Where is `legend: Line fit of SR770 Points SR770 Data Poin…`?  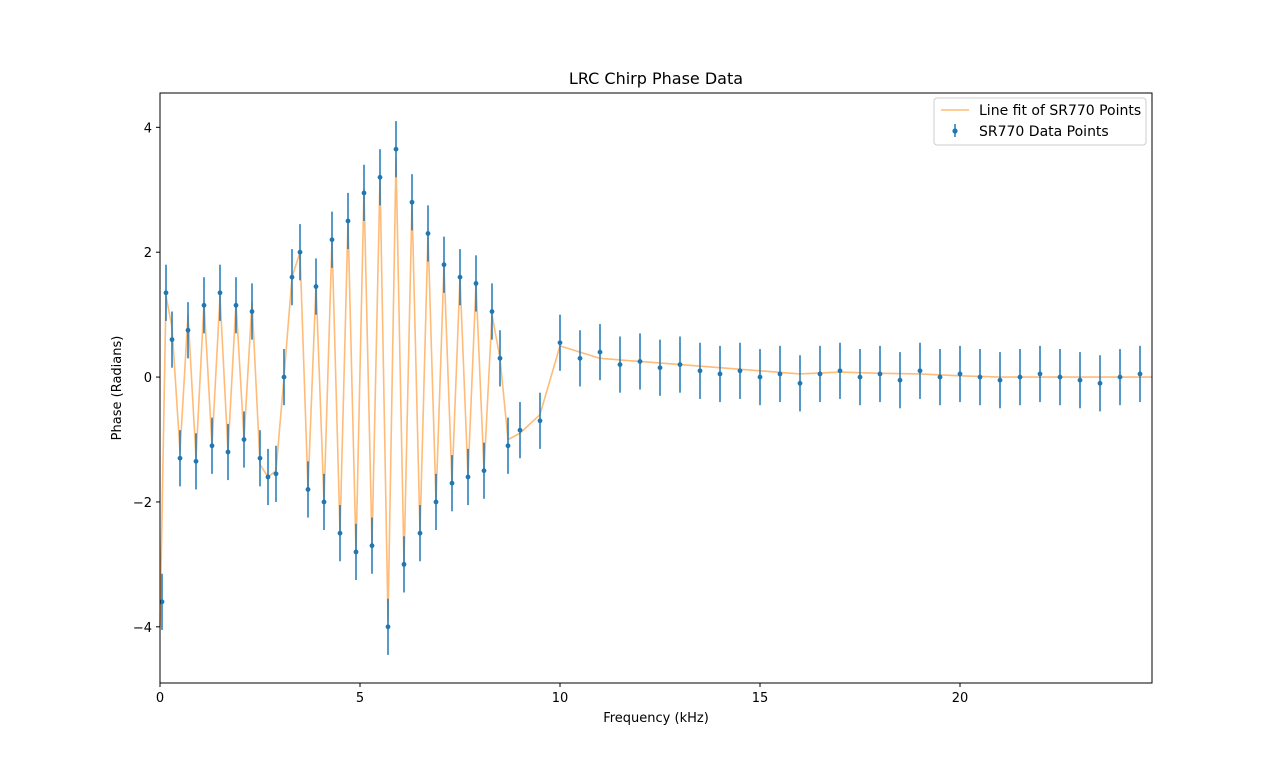
legend: Line fit of SR770 Points SR770 Data Poin… is located at coordinates (1040, 121).